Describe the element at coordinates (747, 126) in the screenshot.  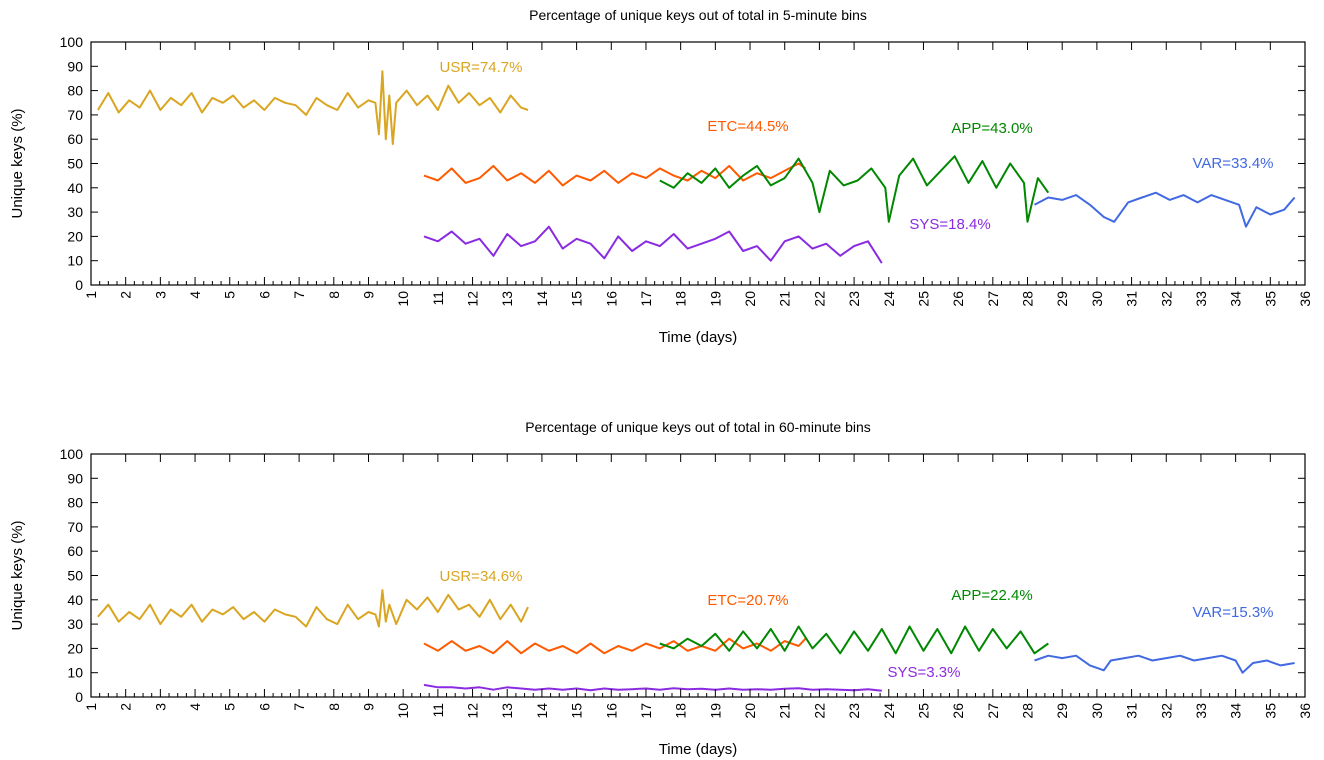
I see `series-label-etc: ETC=44.5%` at that location.